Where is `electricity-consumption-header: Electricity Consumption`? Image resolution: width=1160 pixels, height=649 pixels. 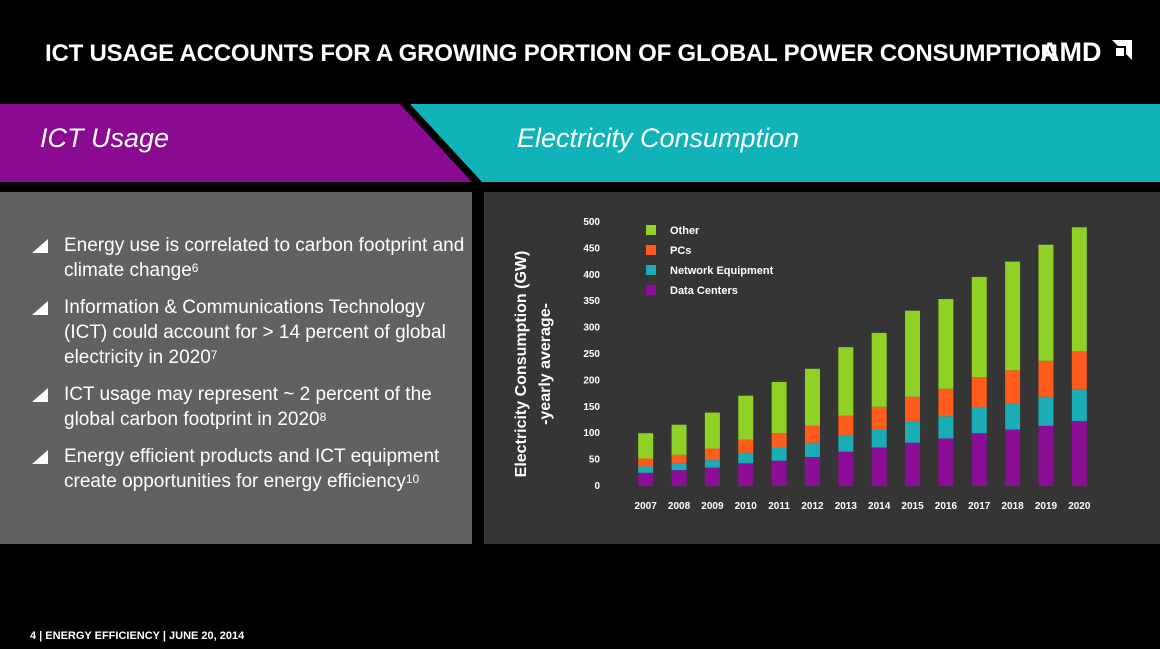 electricity-consumption-header: Electricity Consumption is located at coordinates (658, 138).